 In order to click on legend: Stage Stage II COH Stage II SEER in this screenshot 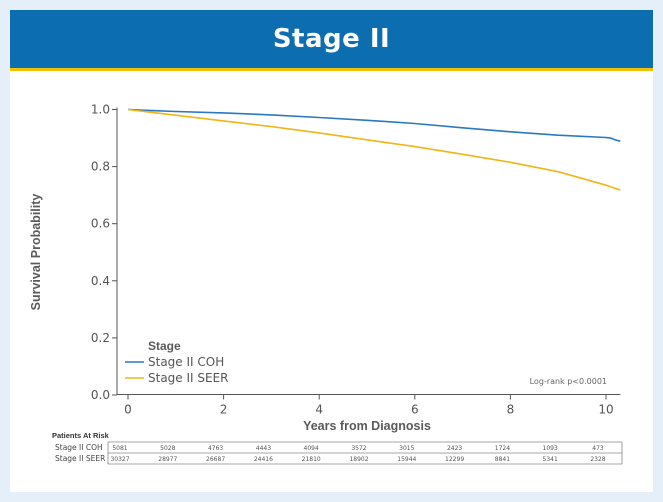, I will do `click(177, 362)`.